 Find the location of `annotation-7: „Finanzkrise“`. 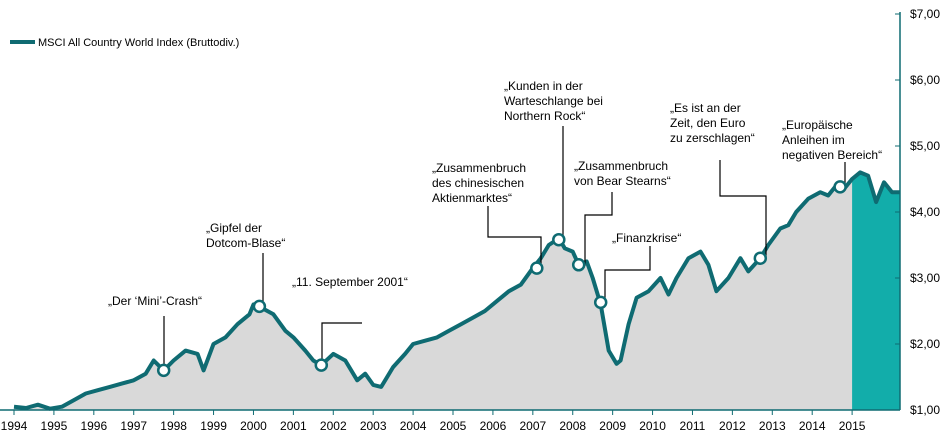

annotation-7: „Finanzkrise“ is located at coordinates (642, 267).